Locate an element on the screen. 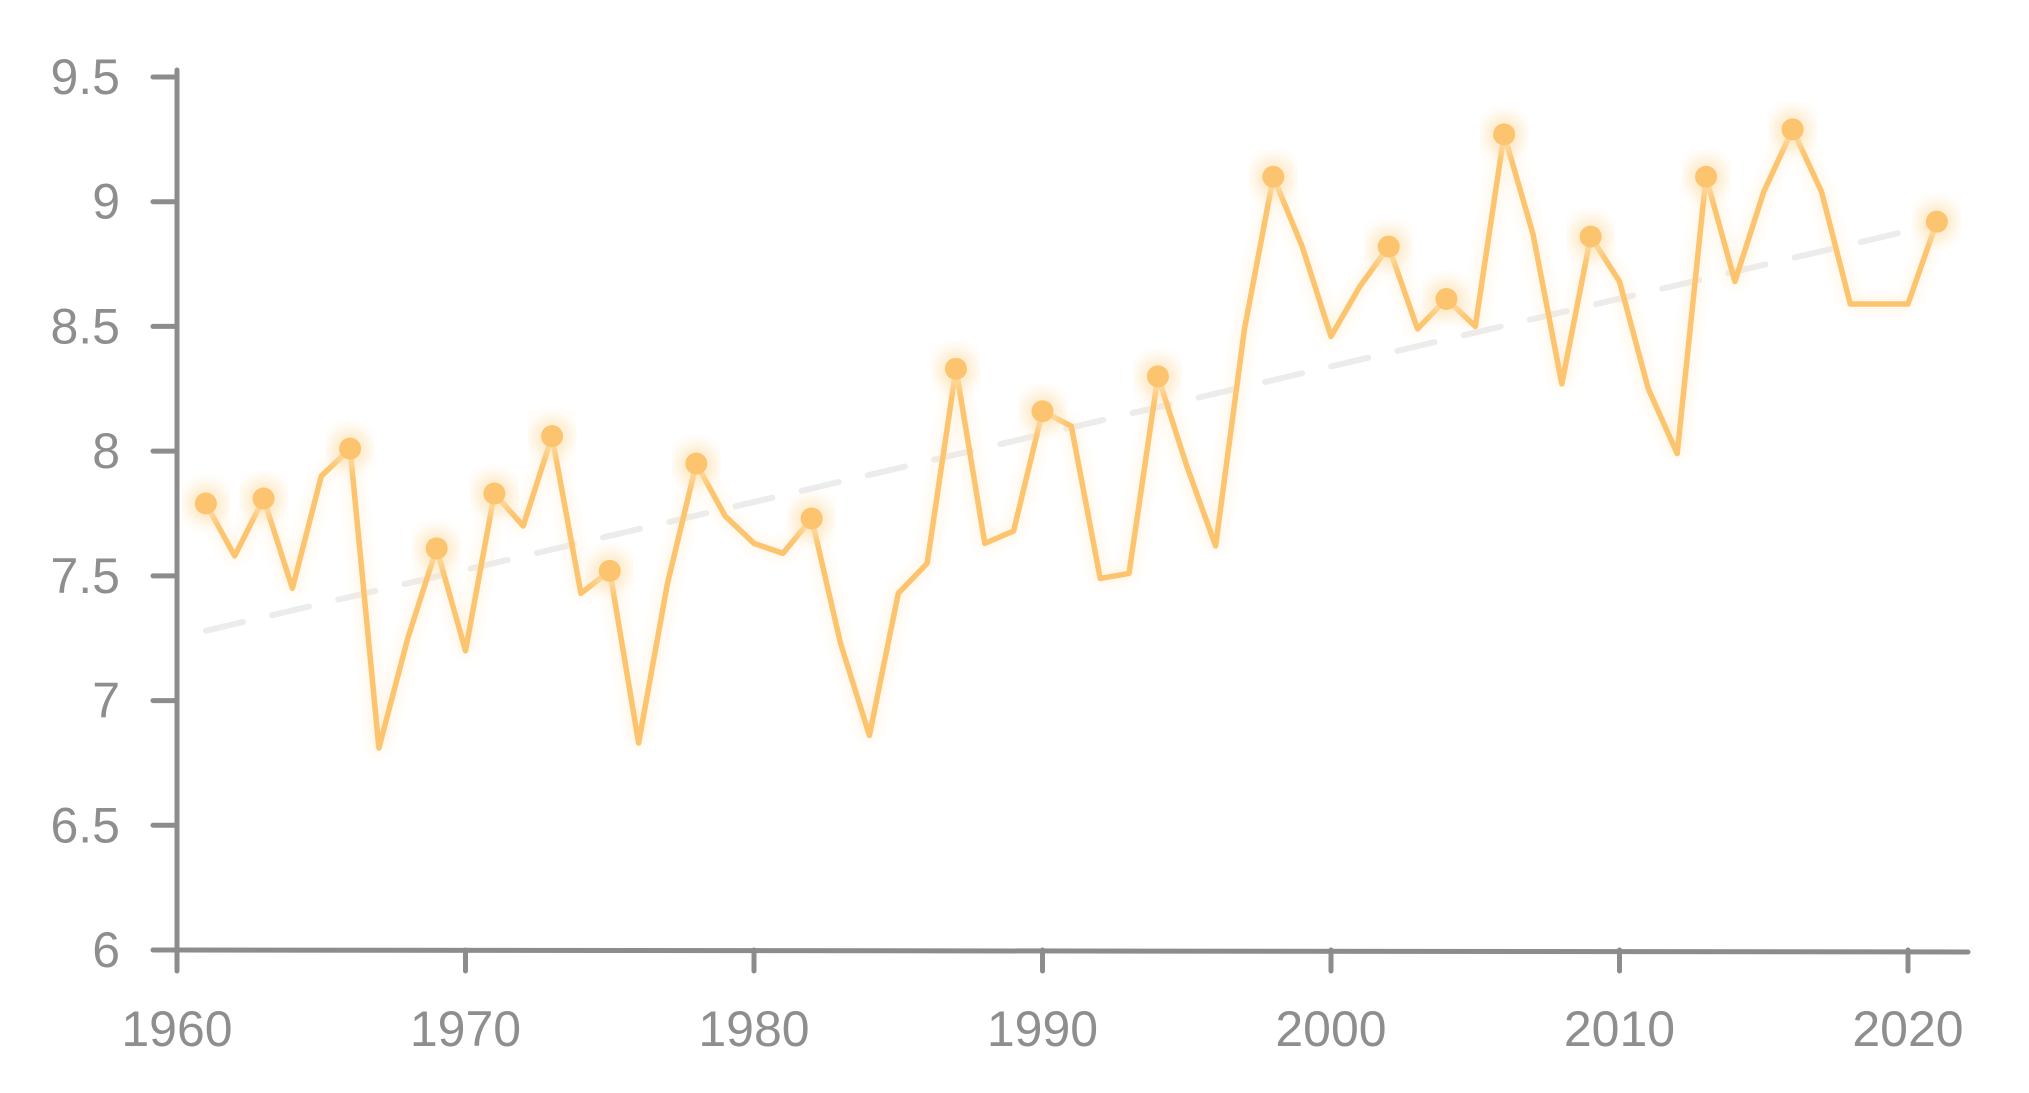 This screenshot has width=2029, height=1093. x-tick-label: 1970 is located at coordinates (465, 1029).